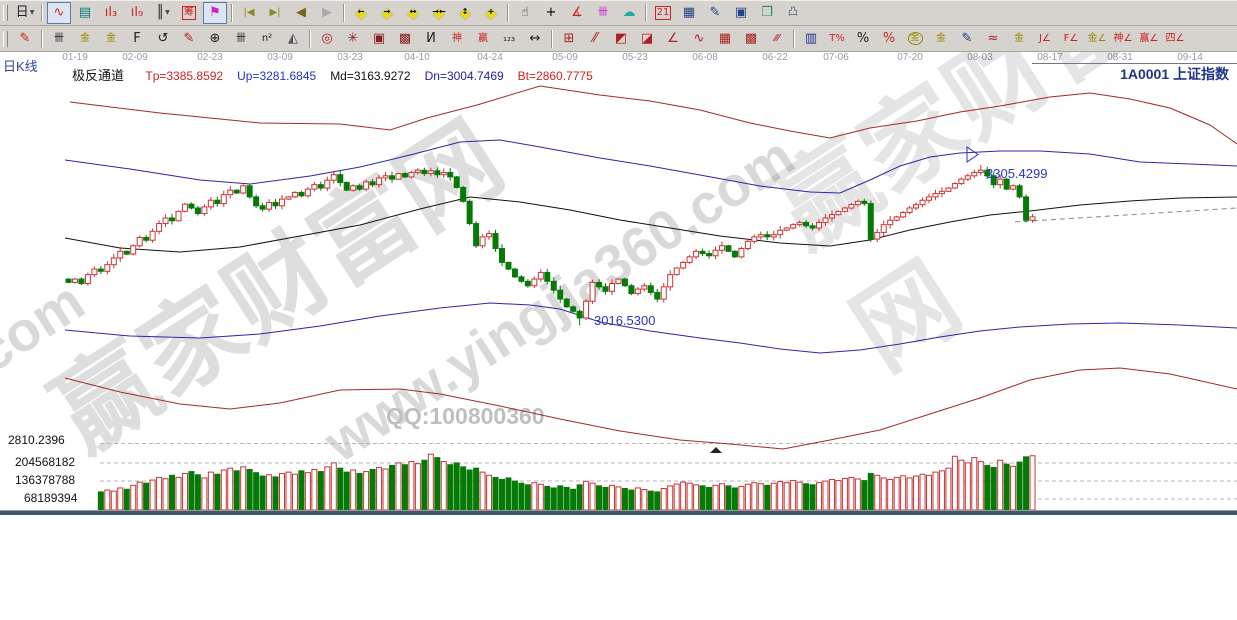 Image resolution: width=1237 pixels, height=620 pixels. Describe the element at coordinates (137, 38) in the screenshot. I see `fibonacci-ruler-icon: F` at that location.